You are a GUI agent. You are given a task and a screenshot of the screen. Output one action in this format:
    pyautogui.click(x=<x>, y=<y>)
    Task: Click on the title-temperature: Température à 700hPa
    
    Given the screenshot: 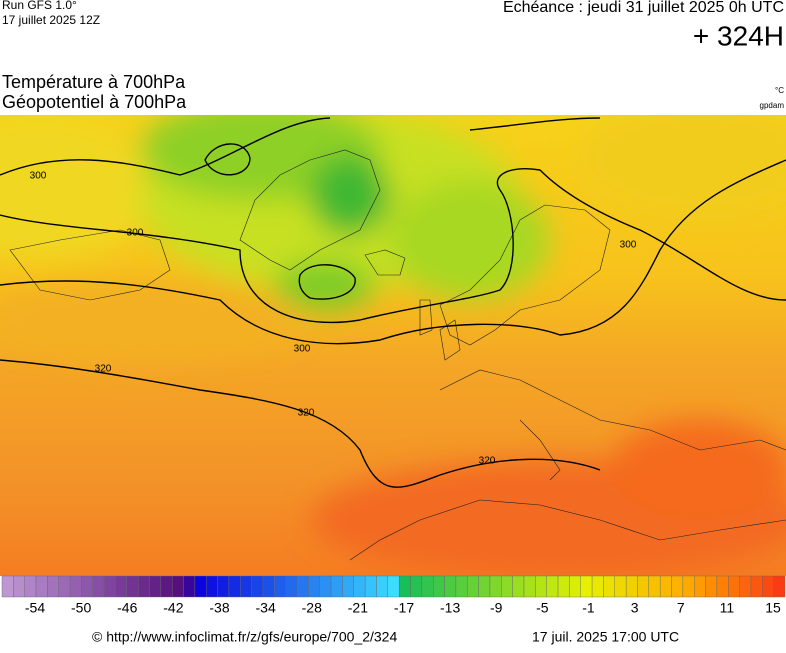 What is the action you would take?
    pyautogui.click(x=94, y=82)
    